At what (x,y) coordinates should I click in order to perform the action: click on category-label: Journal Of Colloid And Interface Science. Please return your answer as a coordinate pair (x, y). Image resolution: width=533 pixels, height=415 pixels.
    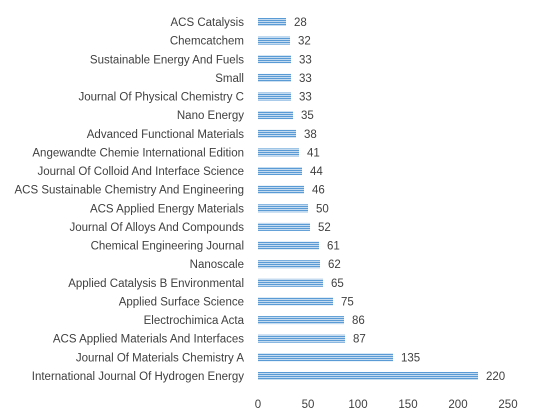
    Looking at the image, I should click on (141, 172).